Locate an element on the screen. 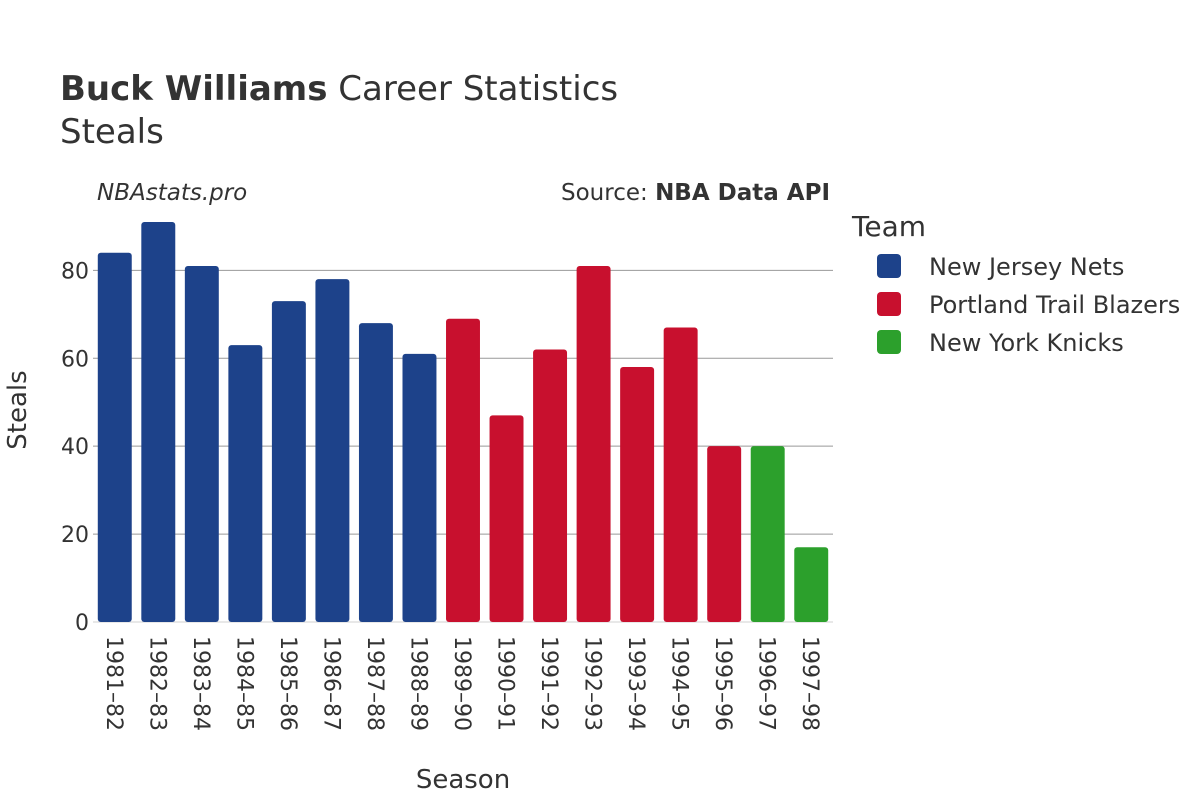 The width and height of the screenshot is (1200, 800). bar-1983–84 is located at coordinates (201, 443).